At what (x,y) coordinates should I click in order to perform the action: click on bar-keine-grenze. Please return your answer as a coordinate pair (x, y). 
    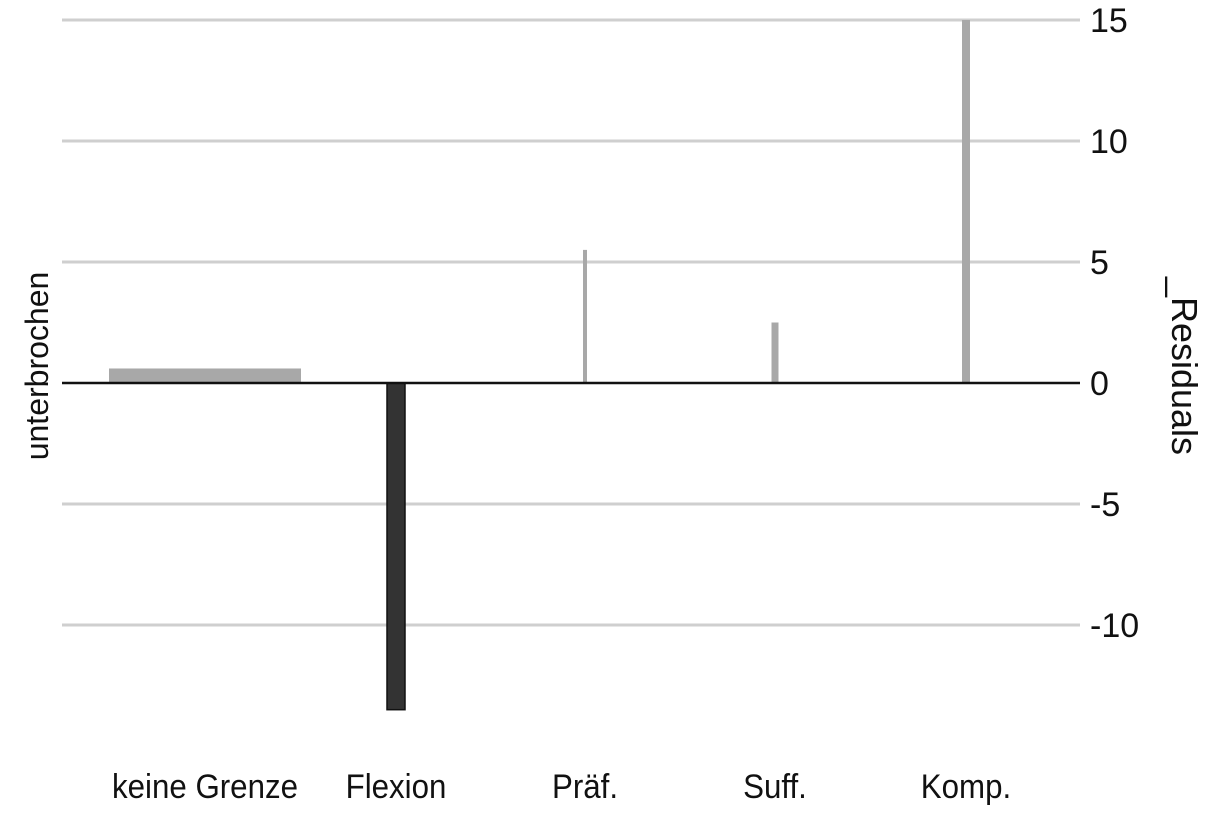
    Looking at the image, I should click on (205, 375).